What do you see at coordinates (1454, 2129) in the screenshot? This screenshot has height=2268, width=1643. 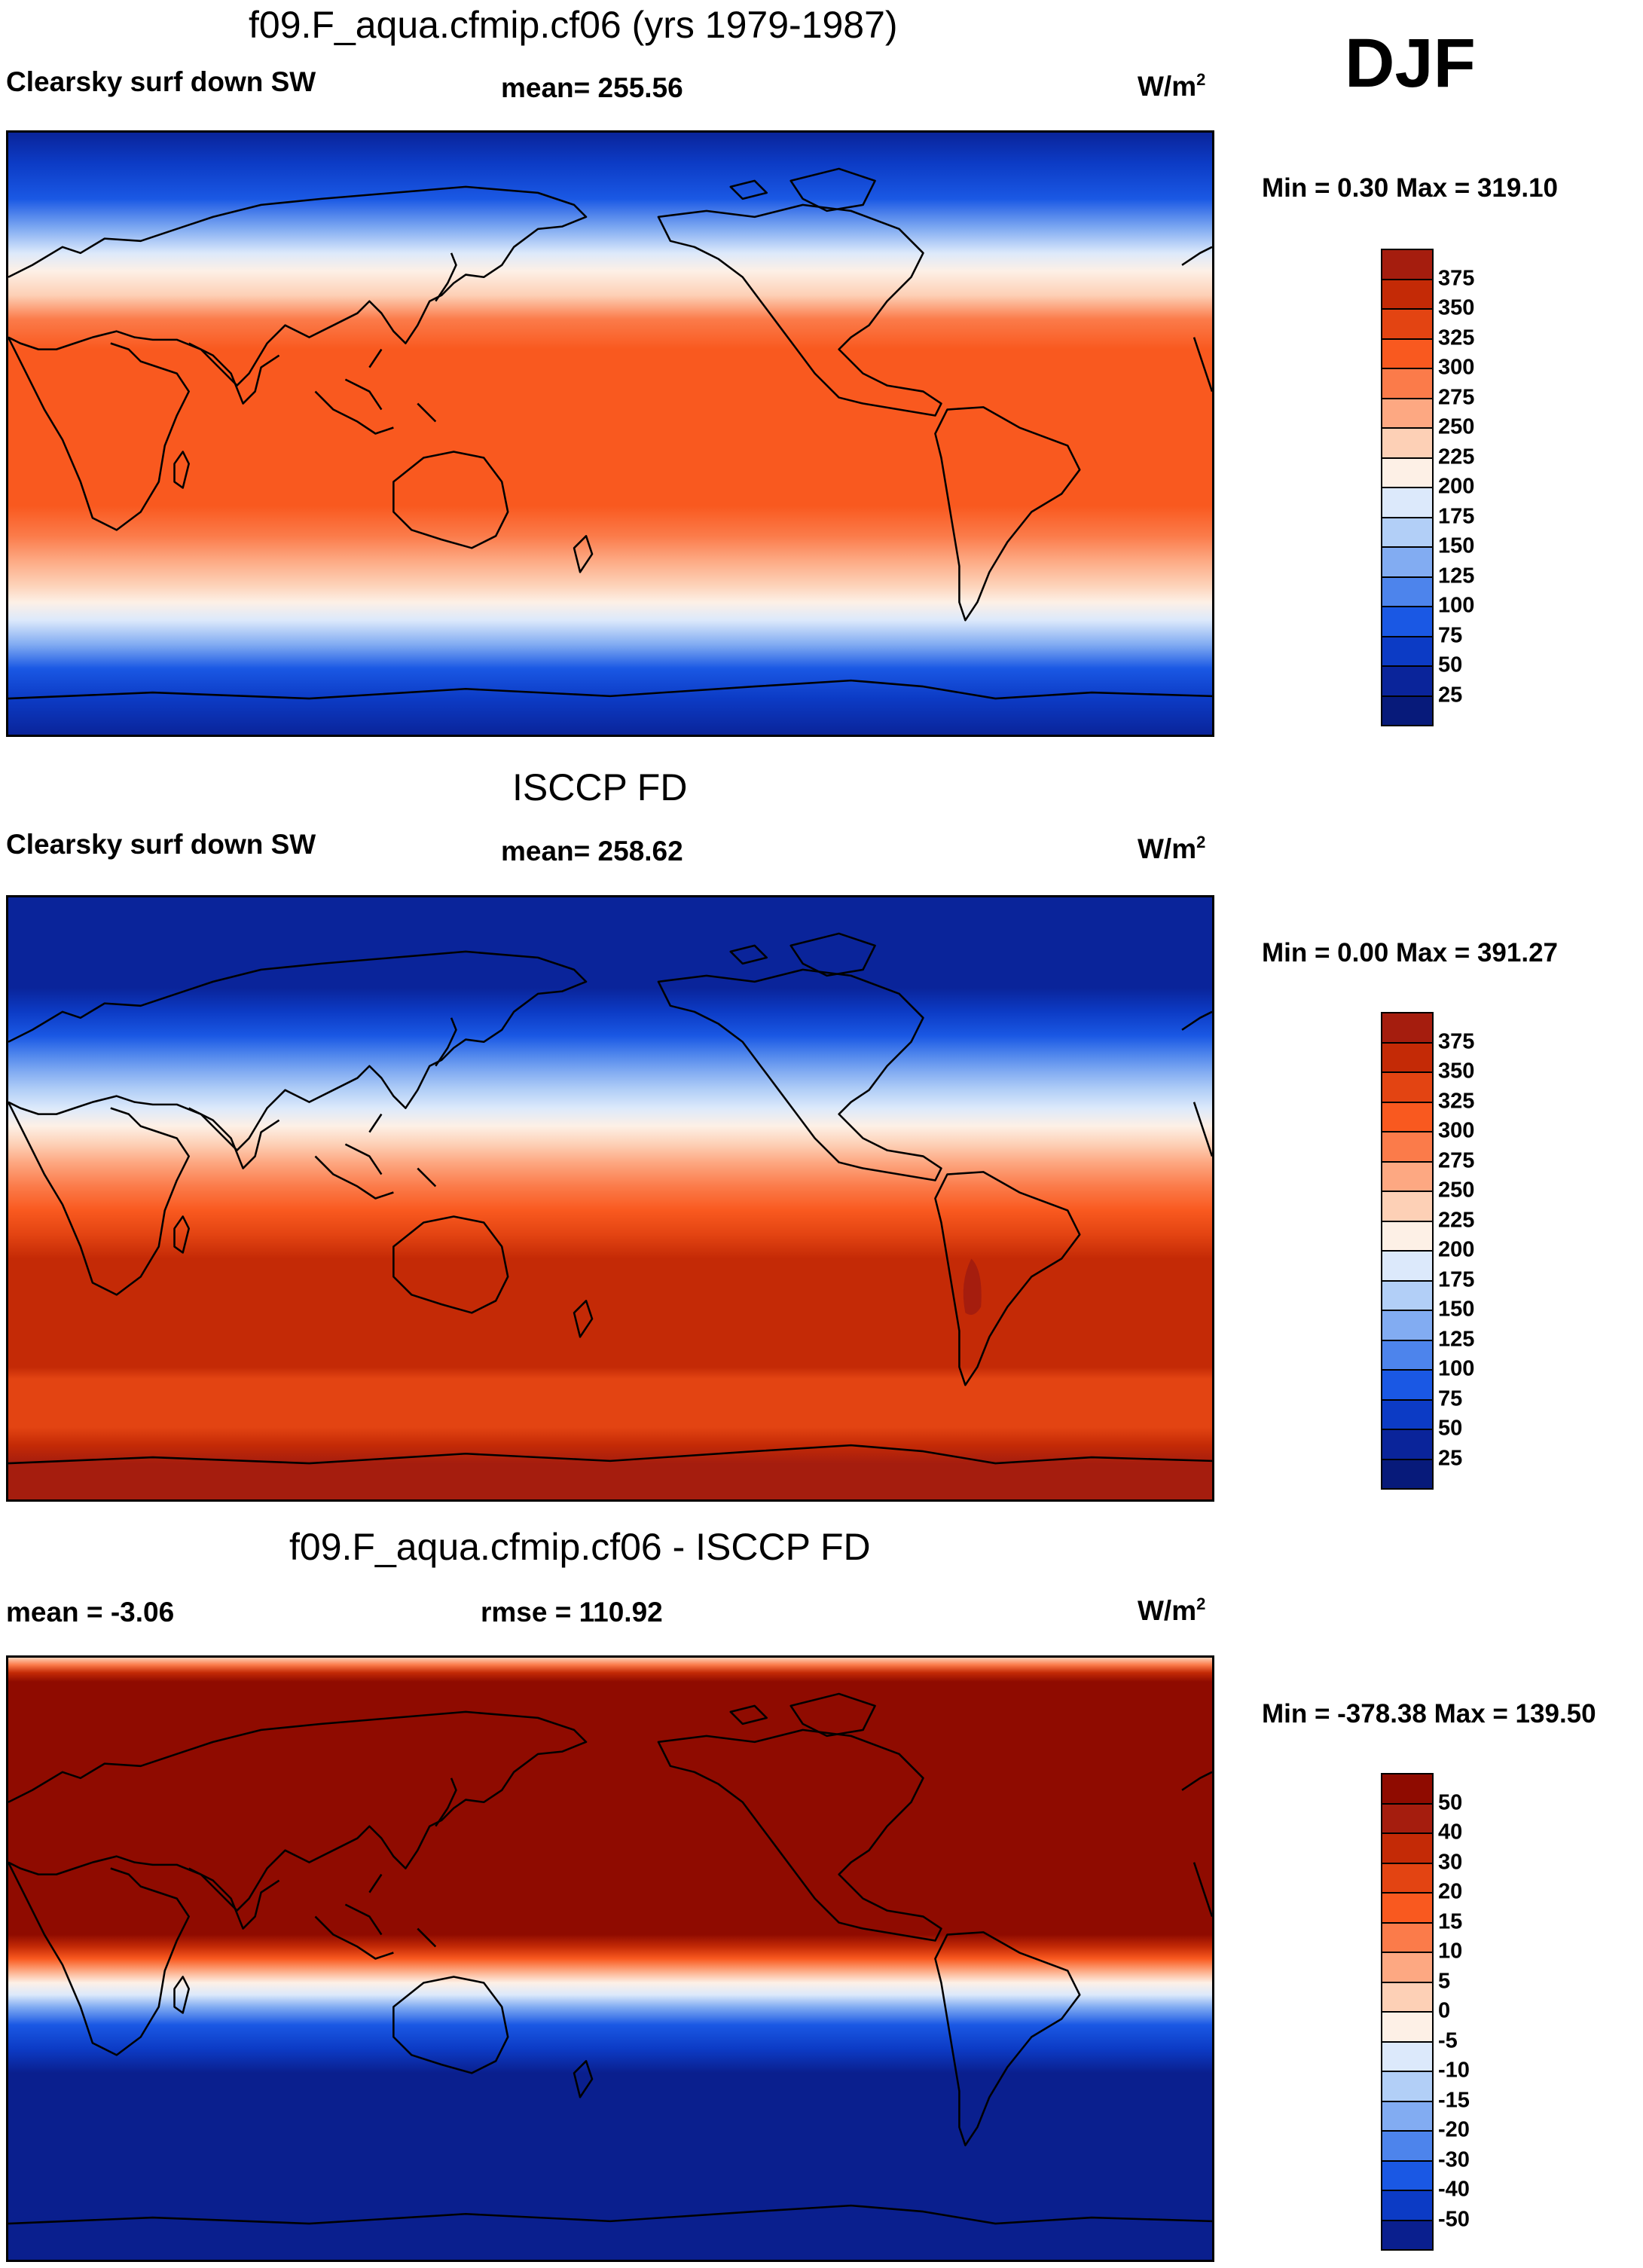 I see `colorbar-tick-label: -20` at bounding box center [1454, 2129].